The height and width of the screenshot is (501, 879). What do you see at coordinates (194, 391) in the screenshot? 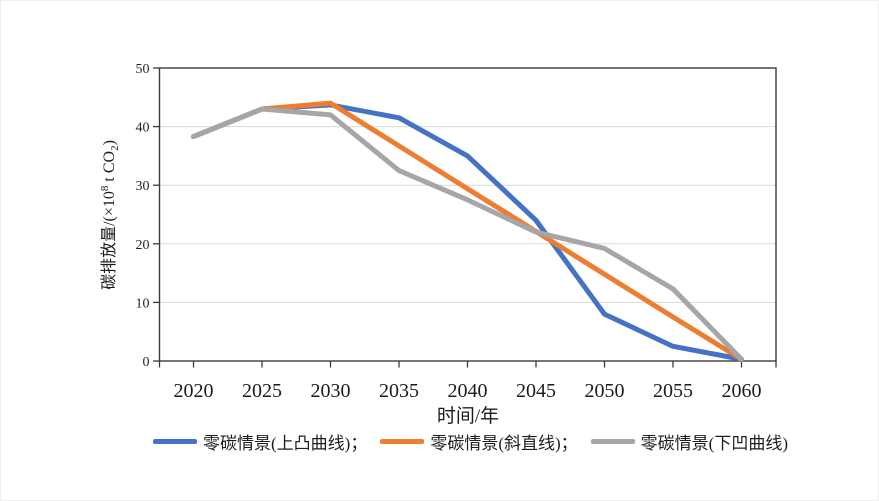
I see `x-tick-label: 2020` at bounding box center [194, 391].